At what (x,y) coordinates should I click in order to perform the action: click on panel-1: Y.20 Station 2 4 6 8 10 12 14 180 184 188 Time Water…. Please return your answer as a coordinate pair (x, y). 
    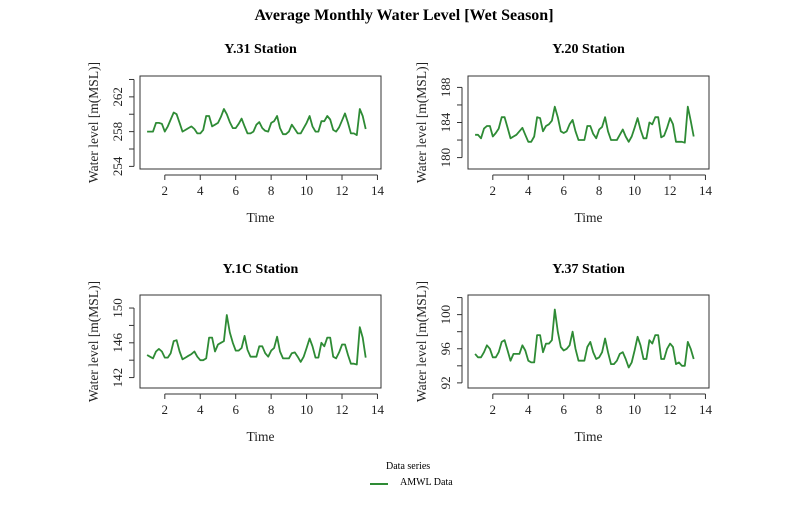
    Looking at the image, I should click on (563, 133).